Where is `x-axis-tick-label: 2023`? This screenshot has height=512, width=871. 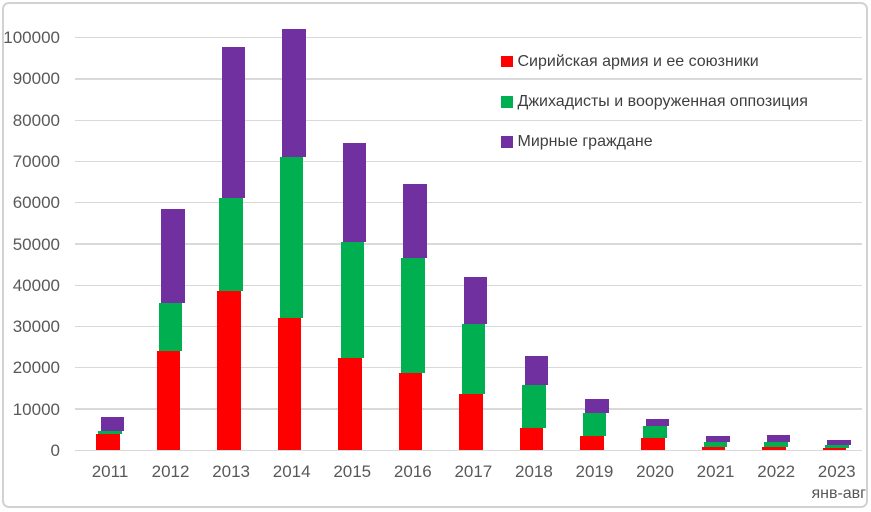
x-axis-tick-label: 2023 is located at coordinates (836, 471).